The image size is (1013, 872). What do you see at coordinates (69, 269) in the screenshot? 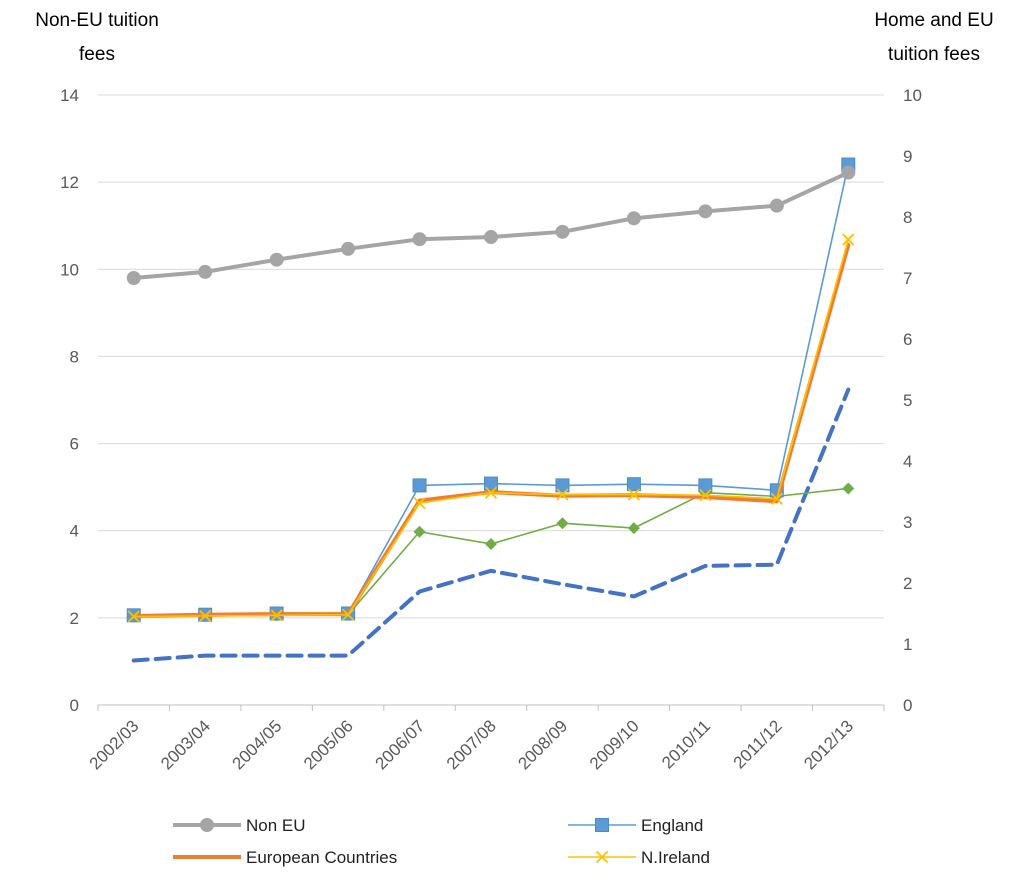
I see `left-tick-label: 10` at bounding box center [69, 269].